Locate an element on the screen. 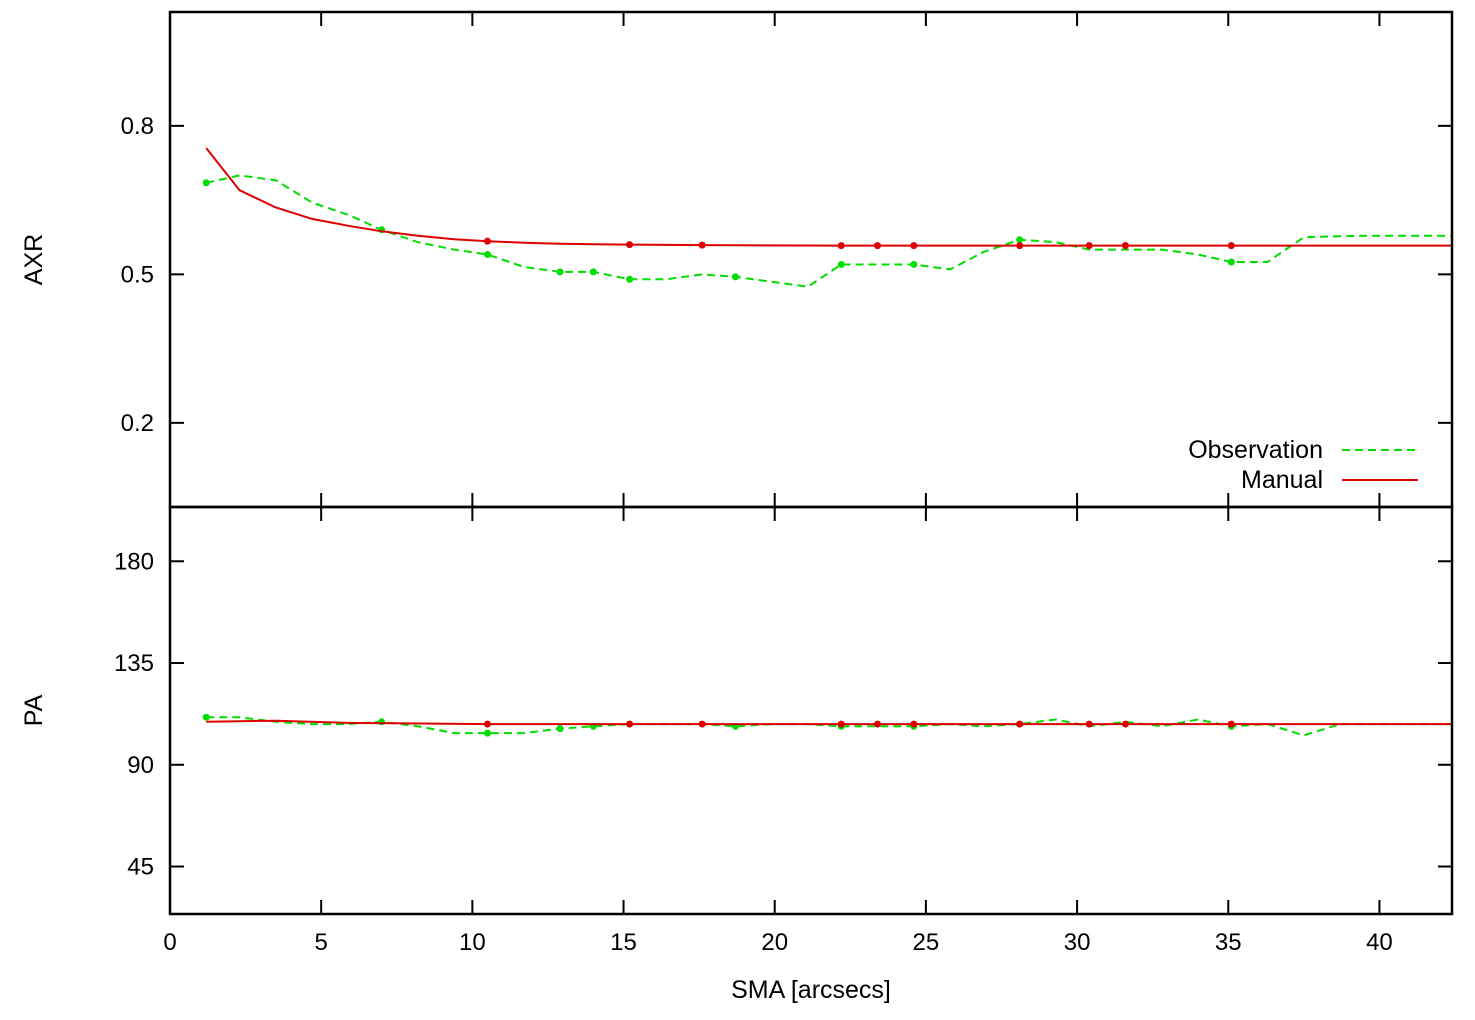 This screenshot has width=1475, height=1020. x-tick-label: 25 is located at coordinates (926, 942).